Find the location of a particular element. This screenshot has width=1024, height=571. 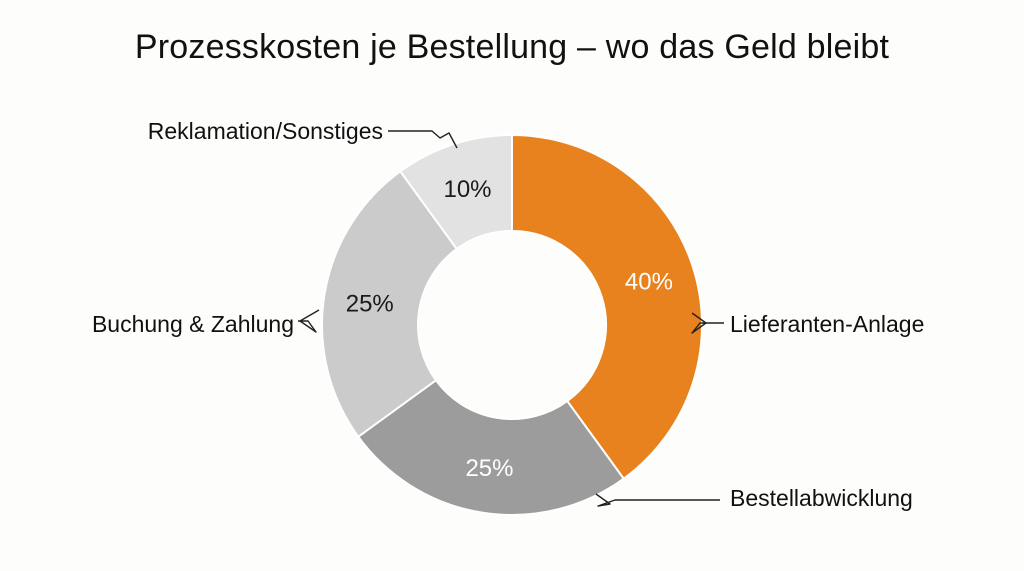

slice-lieferanten-anlage is located at coordinates (607, 307).